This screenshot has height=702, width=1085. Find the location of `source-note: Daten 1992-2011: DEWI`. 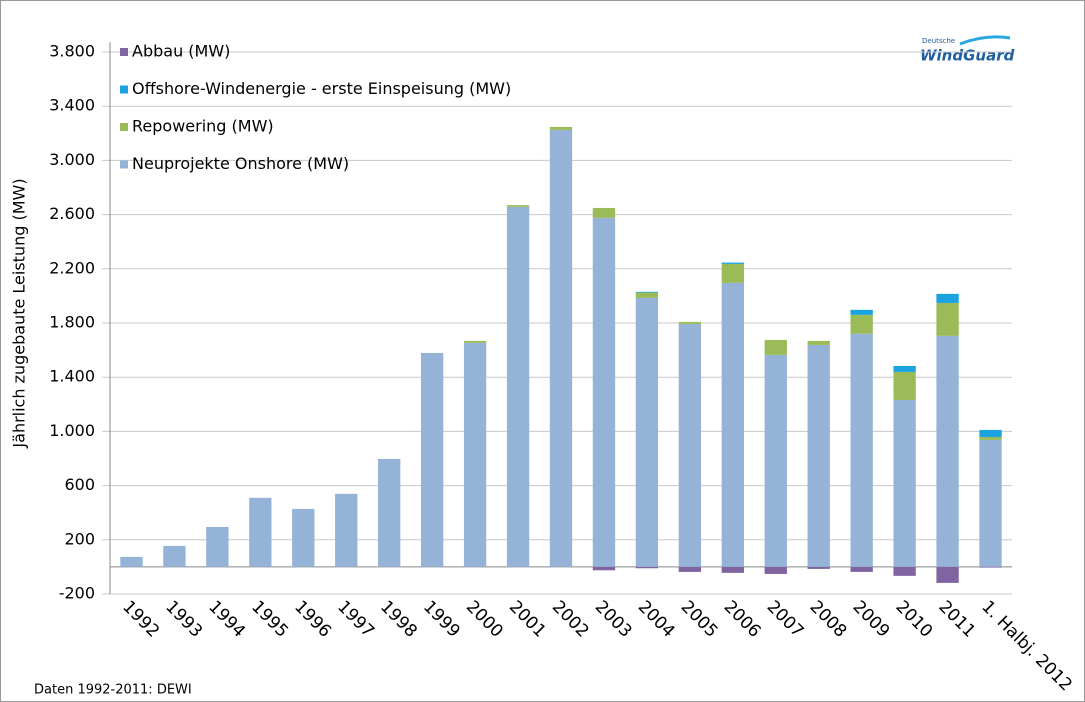

source-note: Daten 1992-2011: DEWI is located at coordinates (113, 690).